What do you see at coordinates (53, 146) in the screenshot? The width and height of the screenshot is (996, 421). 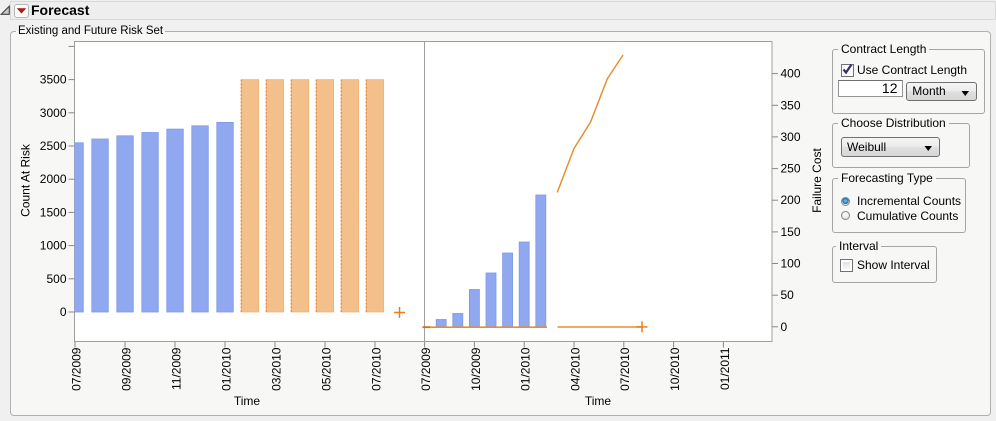 I see `svg-text: 2500` at bounding box center [53, 146].